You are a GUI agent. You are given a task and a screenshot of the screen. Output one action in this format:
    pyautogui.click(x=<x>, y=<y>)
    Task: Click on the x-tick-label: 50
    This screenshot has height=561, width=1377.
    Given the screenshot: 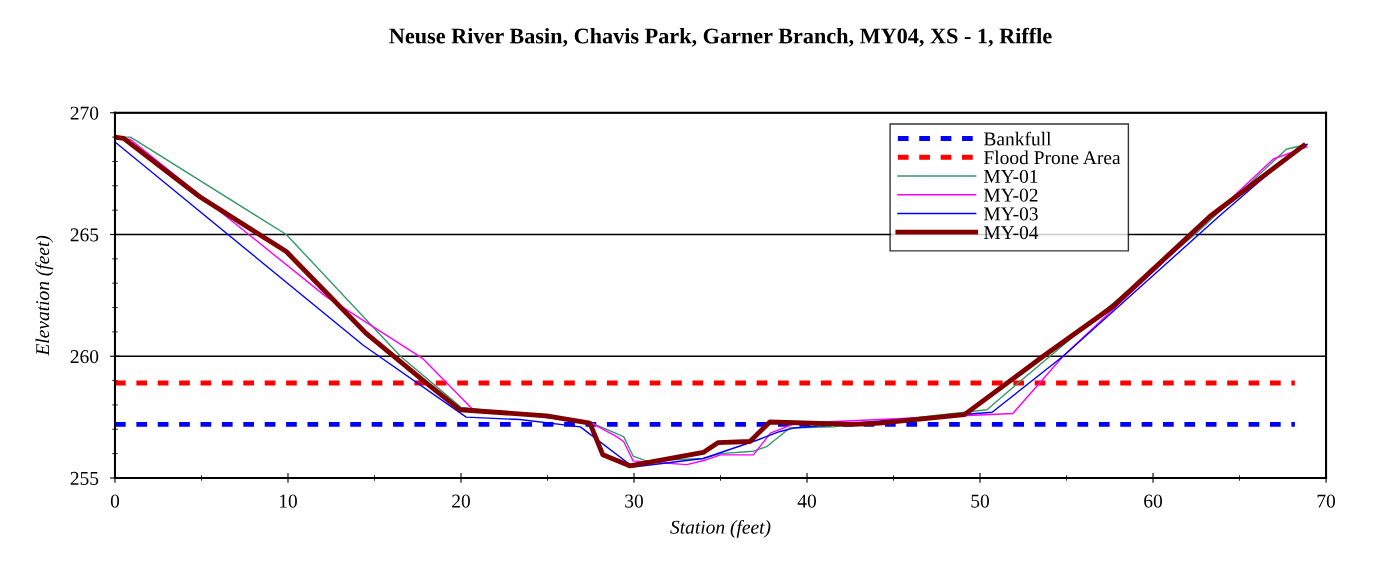 What is the action you would take?
    pyautogui.click(x=980, y=501)
    